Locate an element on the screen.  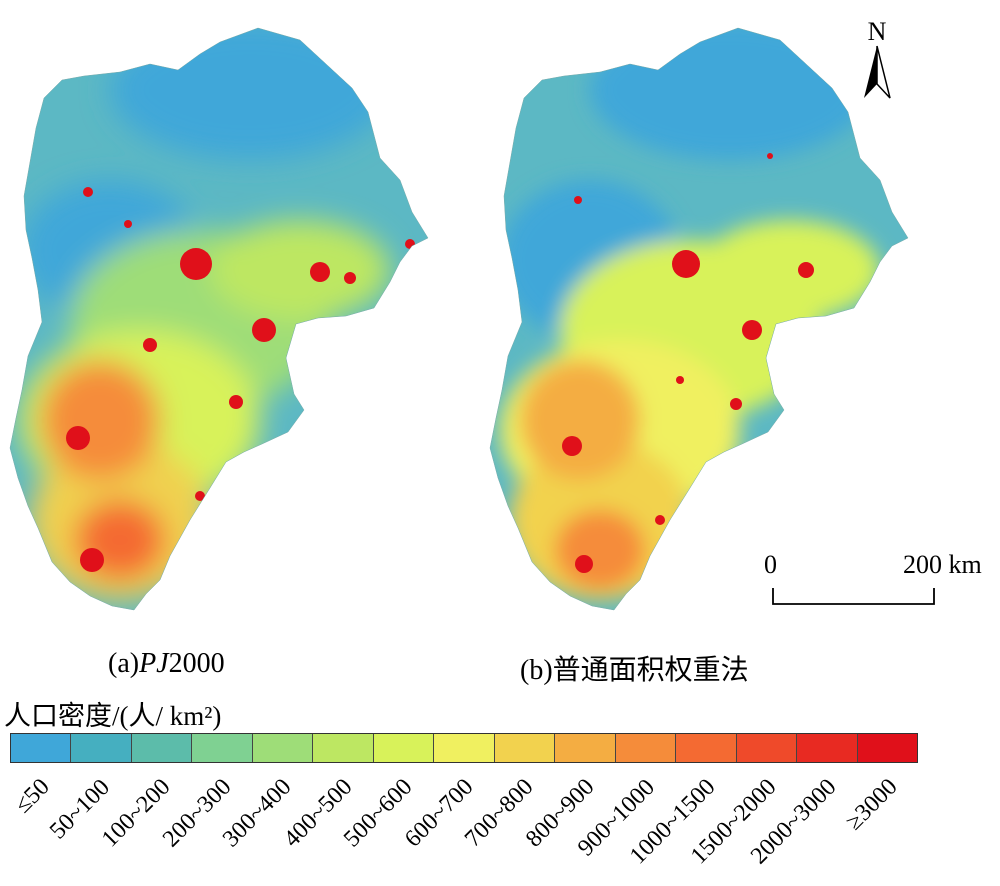
scale-bar is located at coordinates (853, 596).